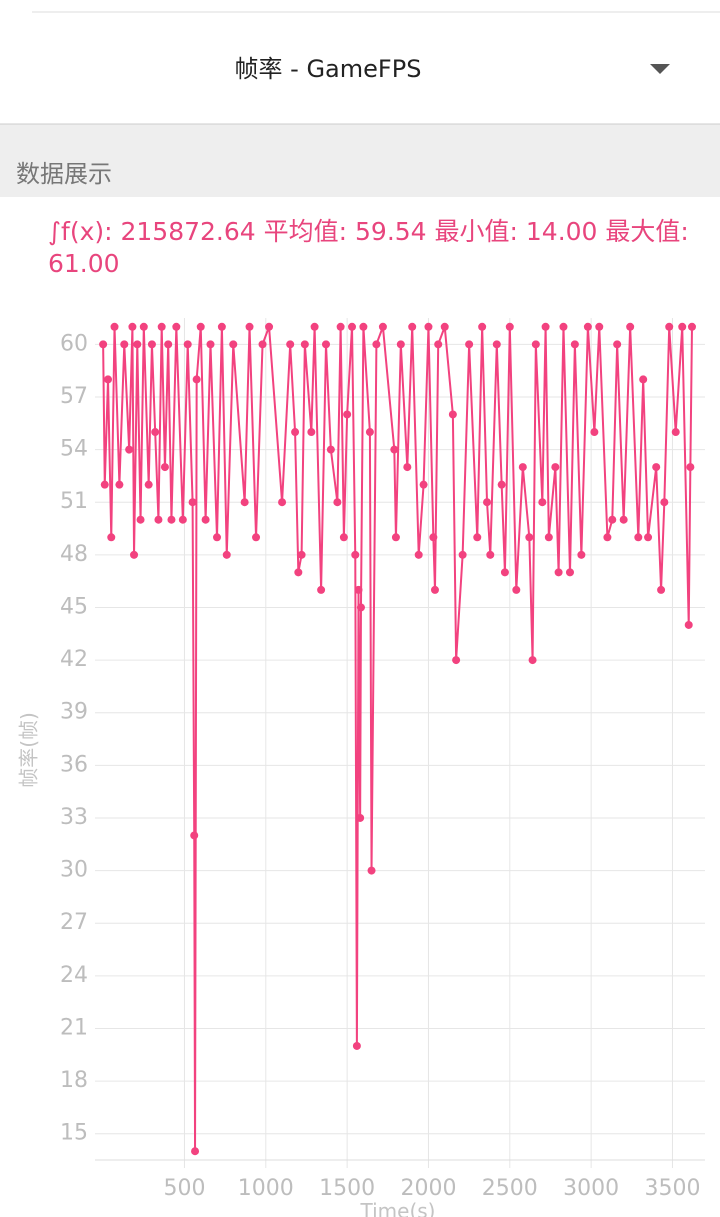 The width and height of the screenshot is (720, 1217). Describe the element at coordinates (347, 1188) in the screenshot. I see `x-tick-label: 1500` at that location.